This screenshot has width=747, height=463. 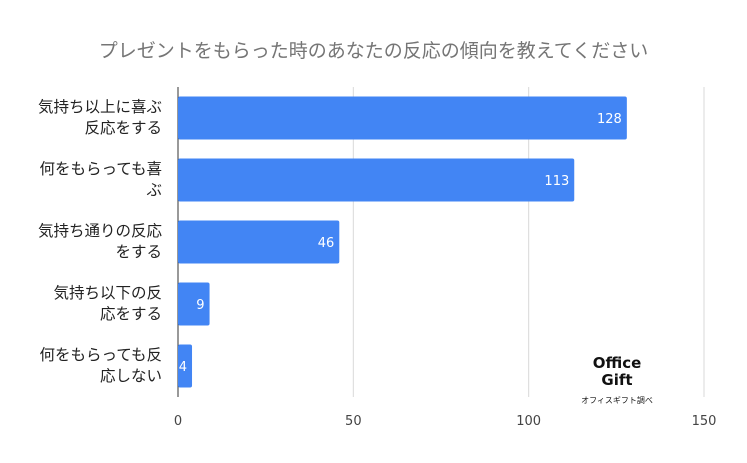 What do you see at coordinates (617, 400) in the screenshot?
I see `source-credit: オフィスギフト調べ` at bounding box center [617, 400].